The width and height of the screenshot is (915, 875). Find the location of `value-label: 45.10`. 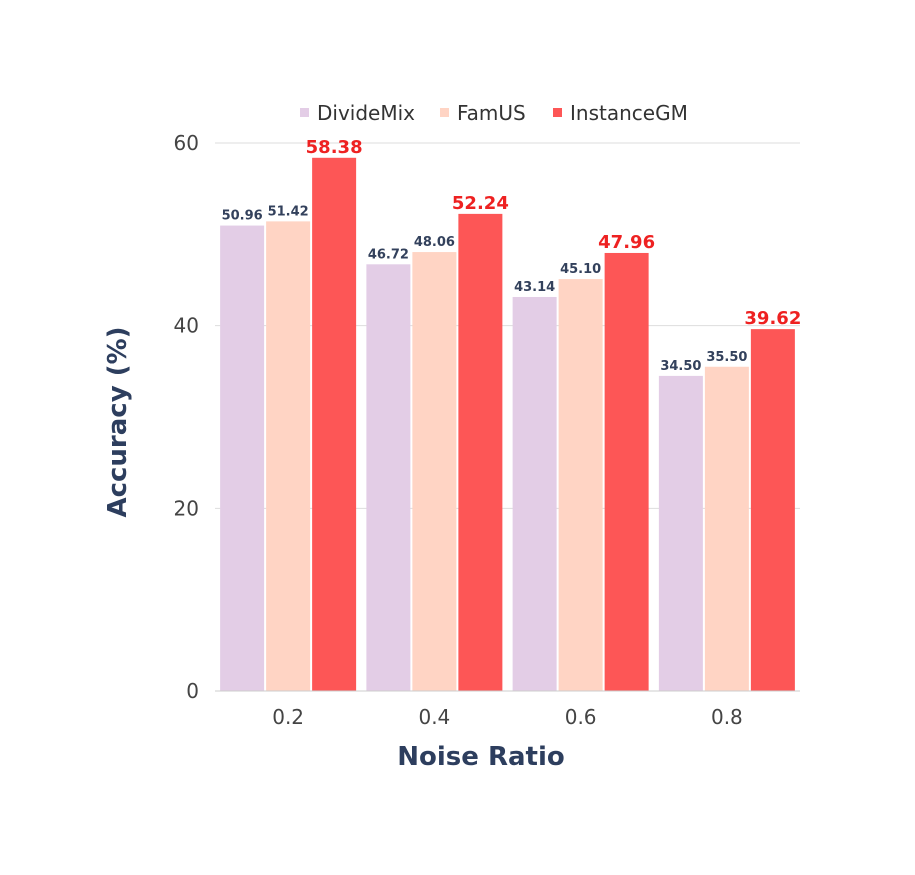

value-label: 45.10 is located at coordinates (580, 269).